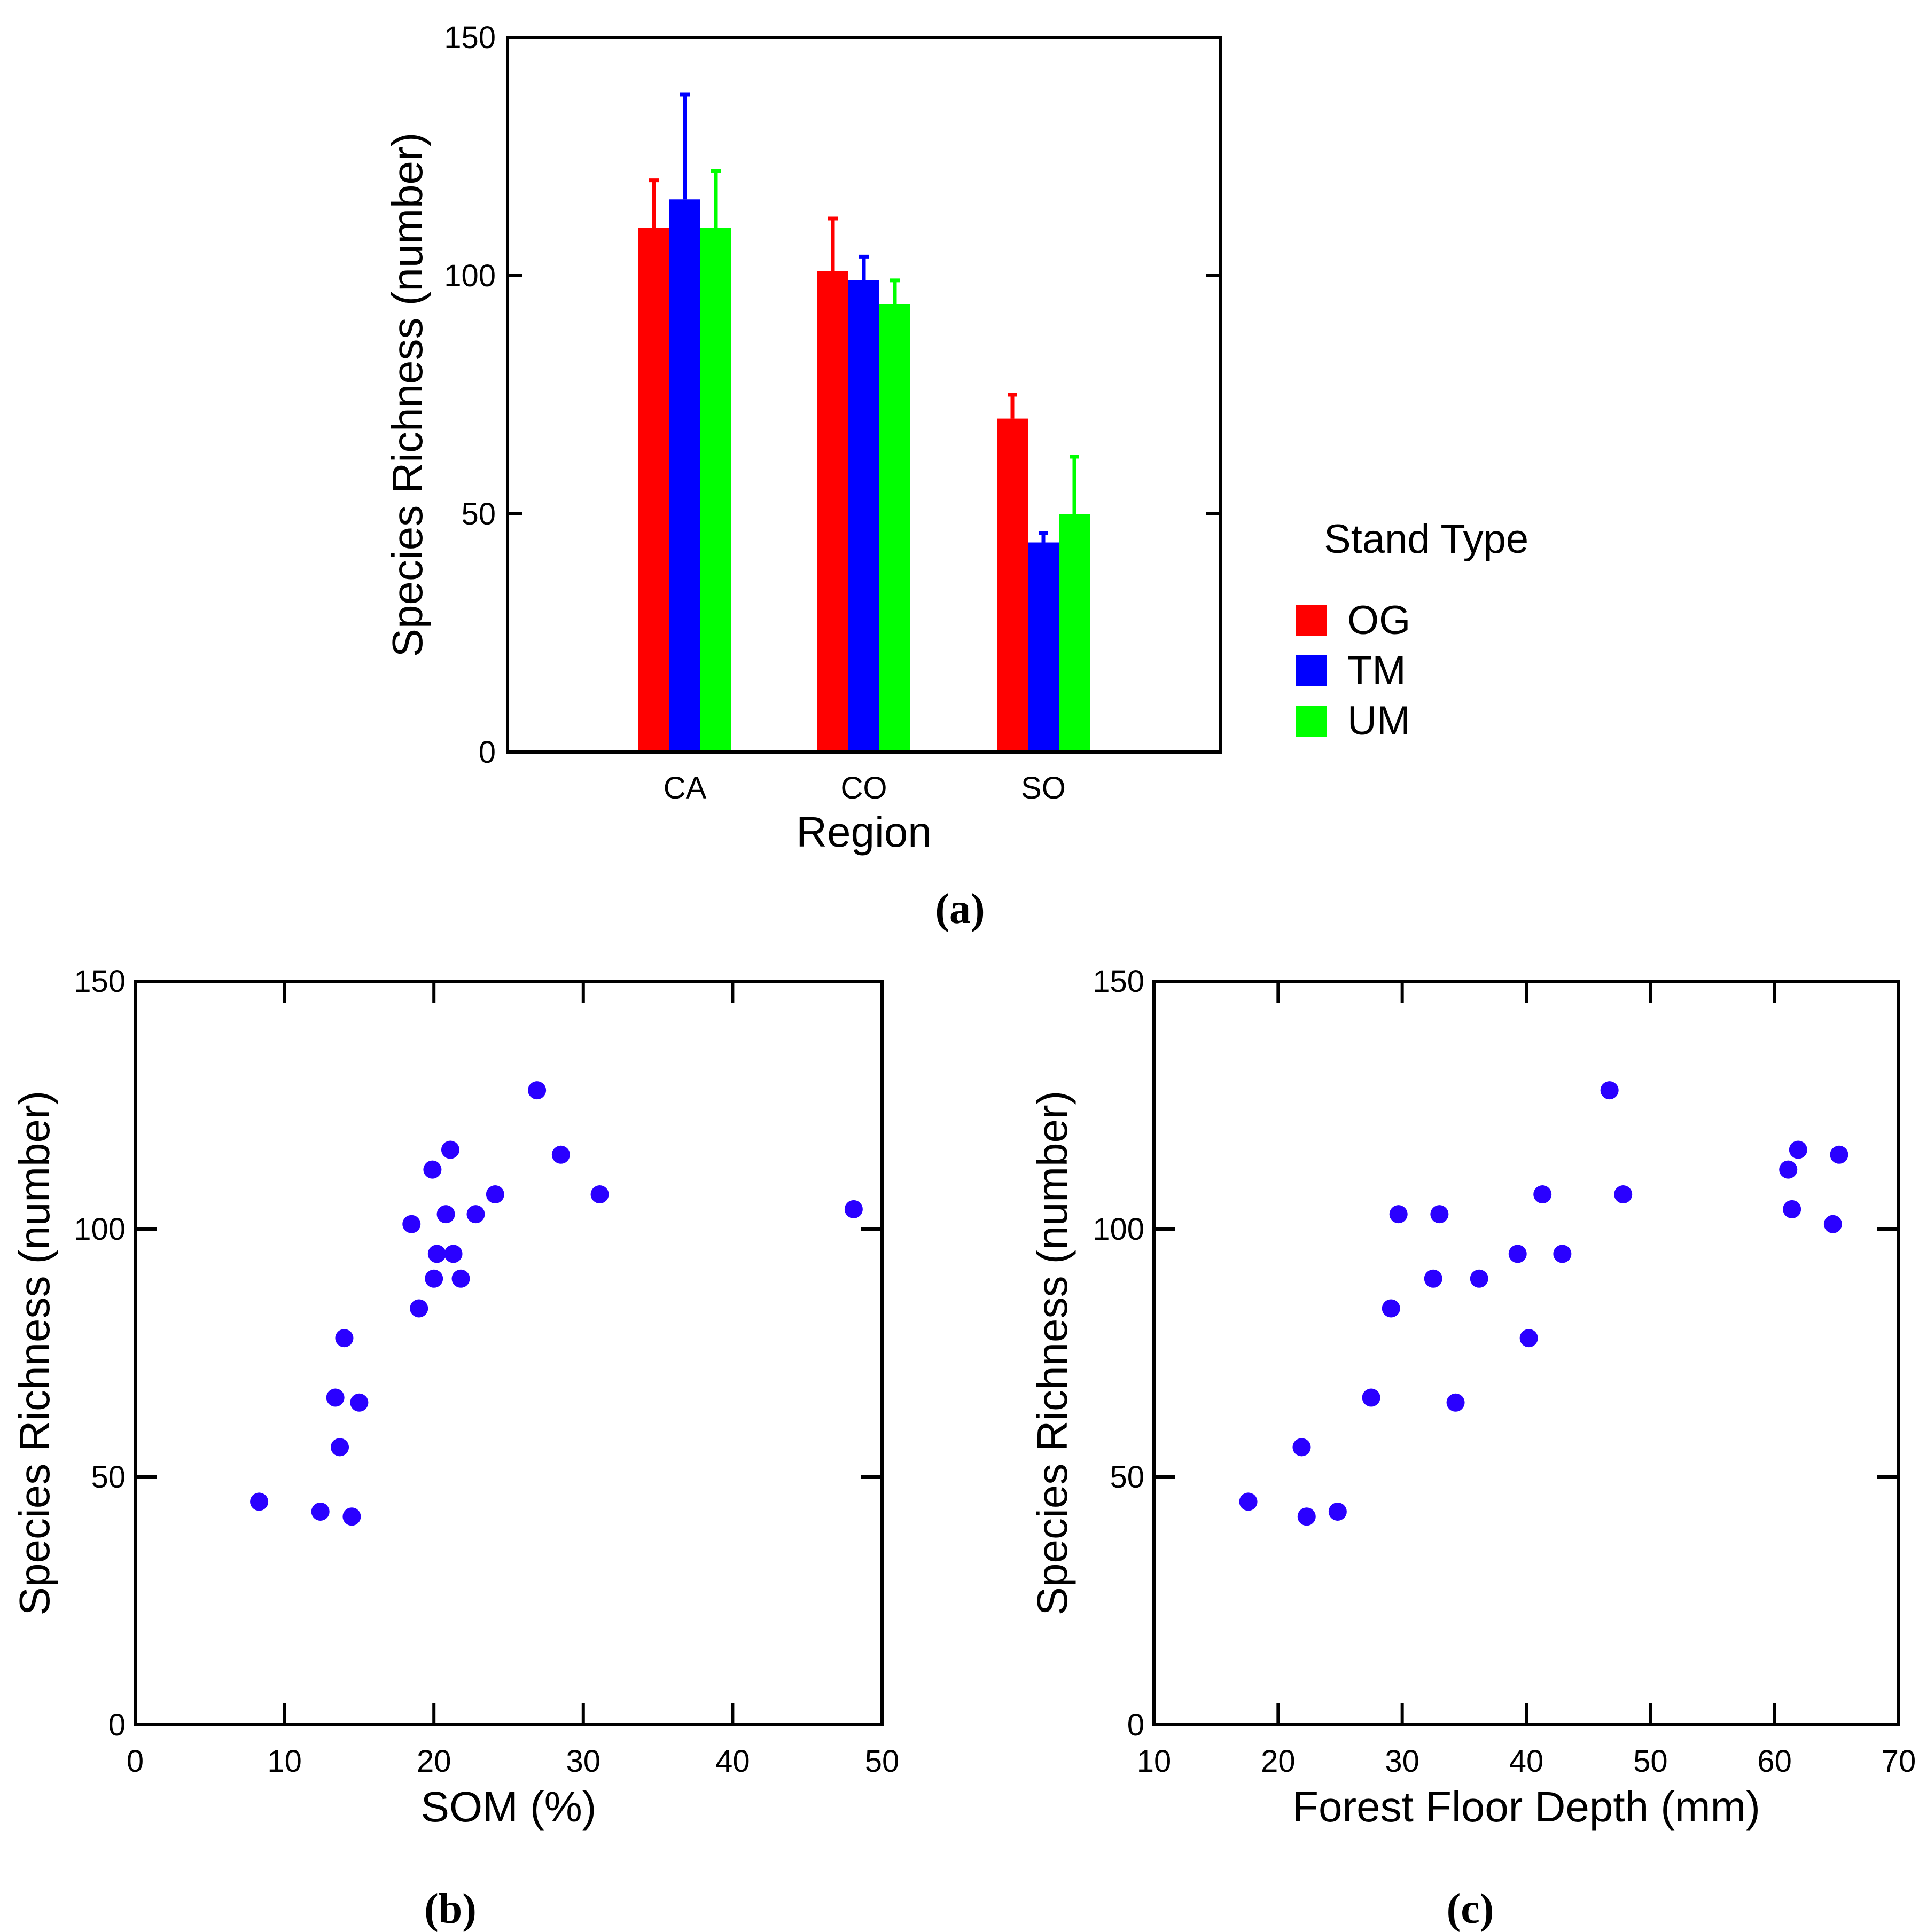 The image size is (1919, 1932). I want to click on bar-UM-SO, so click(1074, 633).